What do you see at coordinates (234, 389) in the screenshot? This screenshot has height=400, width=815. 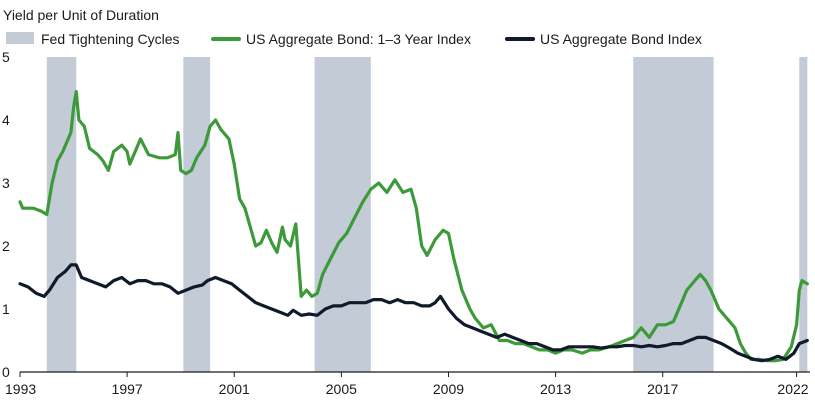 I see `x-tick-label: 2001` at bounding box center [234, 389].